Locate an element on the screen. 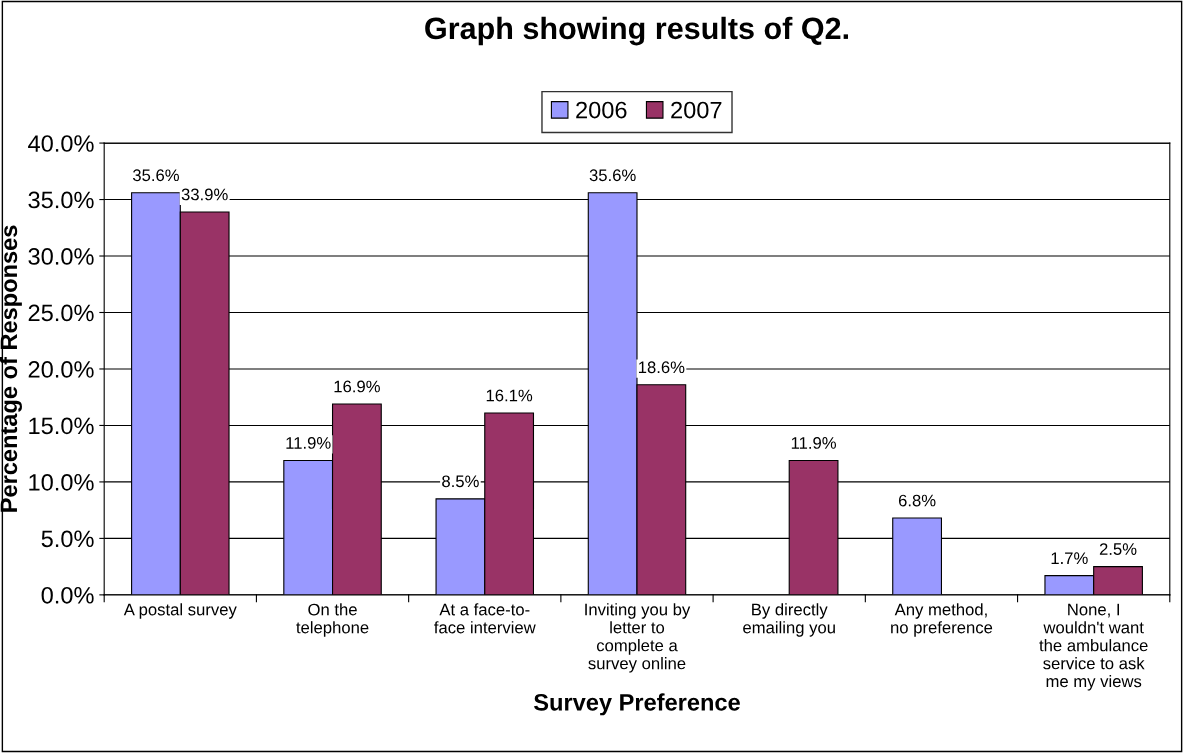  x-tick-label: A postal survey is located at coordinates (180, 611).